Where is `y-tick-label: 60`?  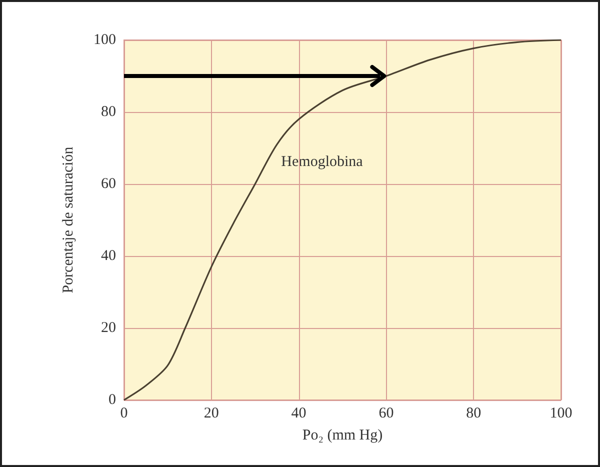
y-tick-label: 60 is located at coordinates (108, 184).